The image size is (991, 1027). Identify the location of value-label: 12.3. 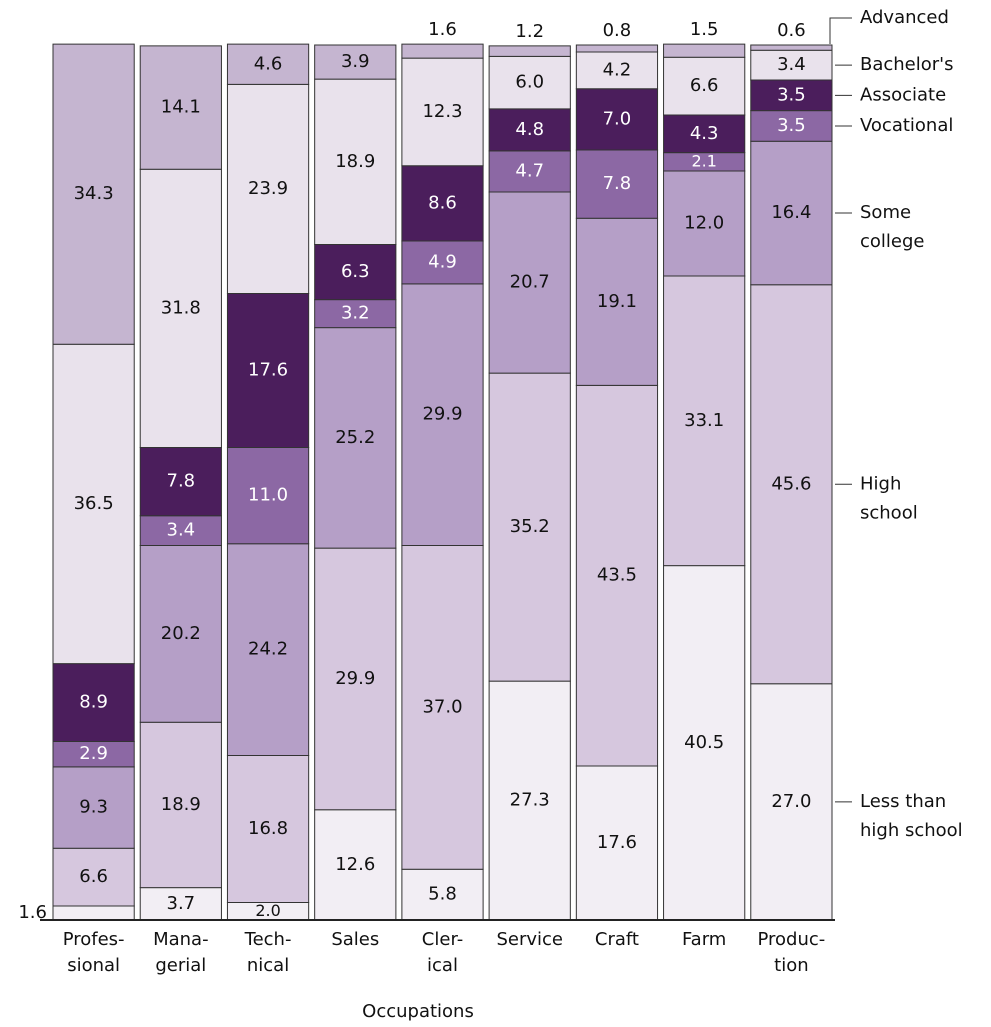
(442, 111).